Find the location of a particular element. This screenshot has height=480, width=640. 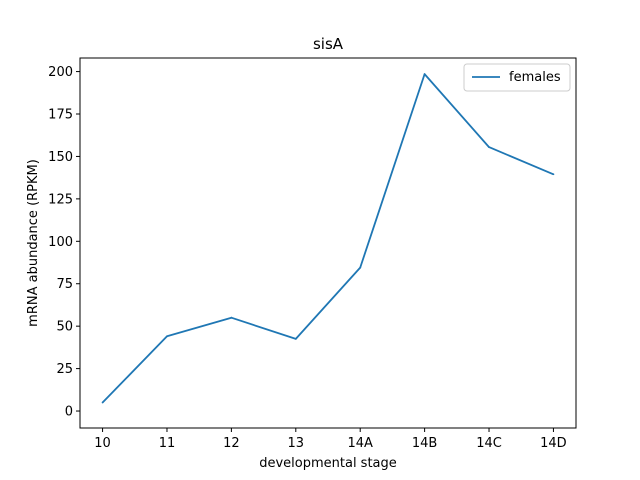

x-tick-label: 14C is located at coordinates (489, 443).